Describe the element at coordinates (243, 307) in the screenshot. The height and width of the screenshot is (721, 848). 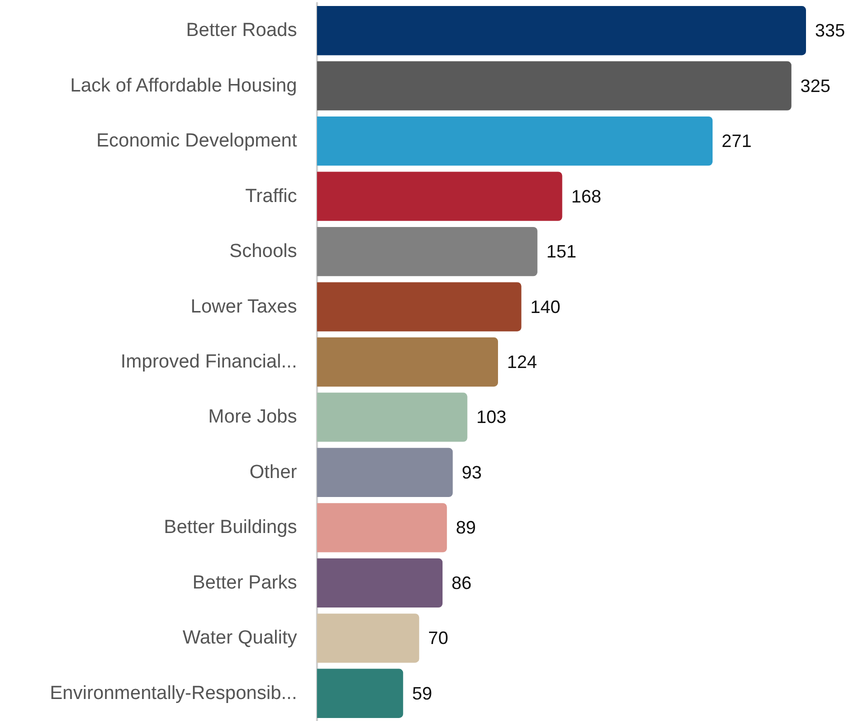
I see `y-tick-label: Lower Taxes` at that location.